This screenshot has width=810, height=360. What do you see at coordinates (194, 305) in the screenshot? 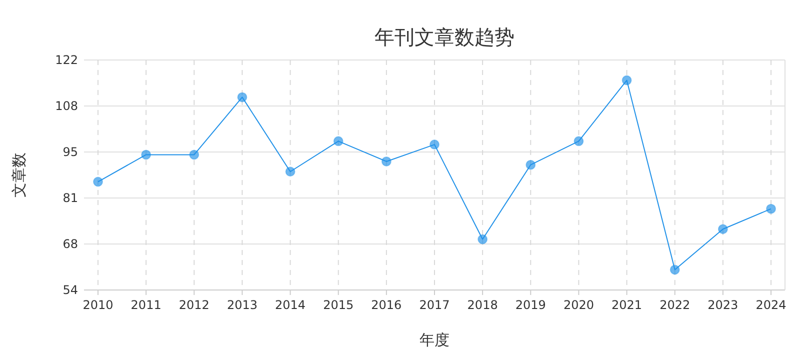
I see `x-tick-label: 2012` at bounding box center [194, 305].